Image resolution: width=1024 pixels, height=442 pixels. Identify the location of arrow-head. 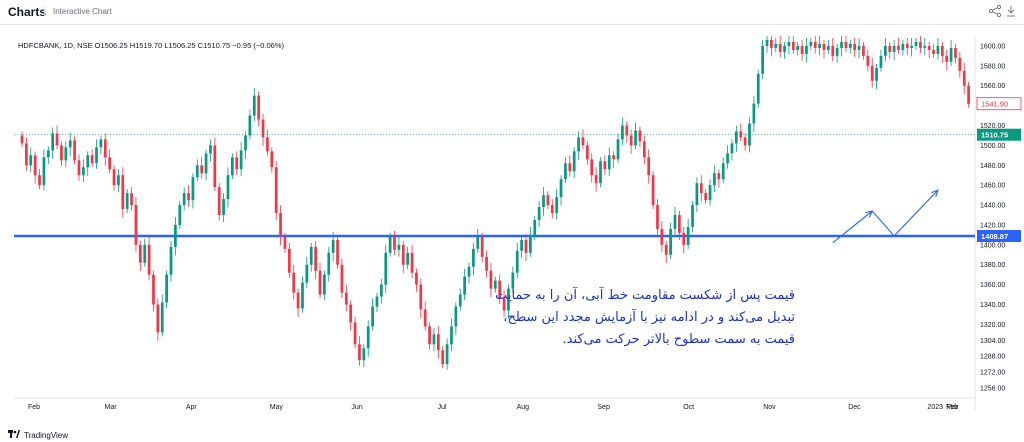
(869, 214).